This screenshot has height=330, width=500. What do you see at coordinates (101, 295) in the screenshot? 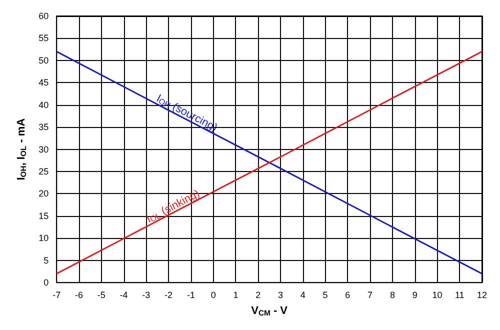
I see `x-tick-label: -5` at bounding box center [101, 295].